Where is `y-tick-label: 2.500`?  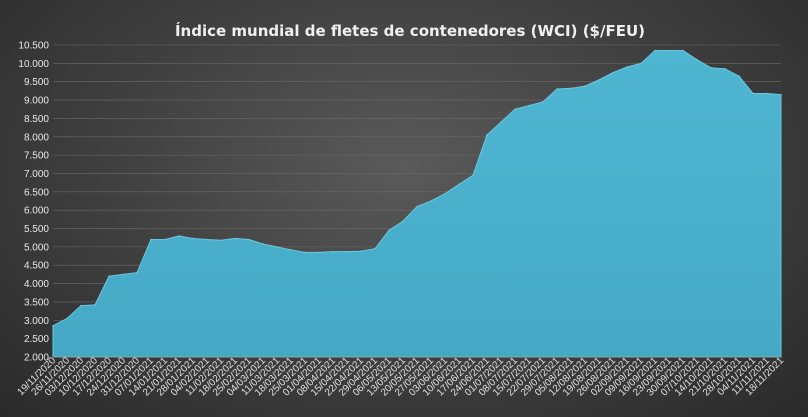
y-tick-label: 2.500 is located at coordinates (36, 339).